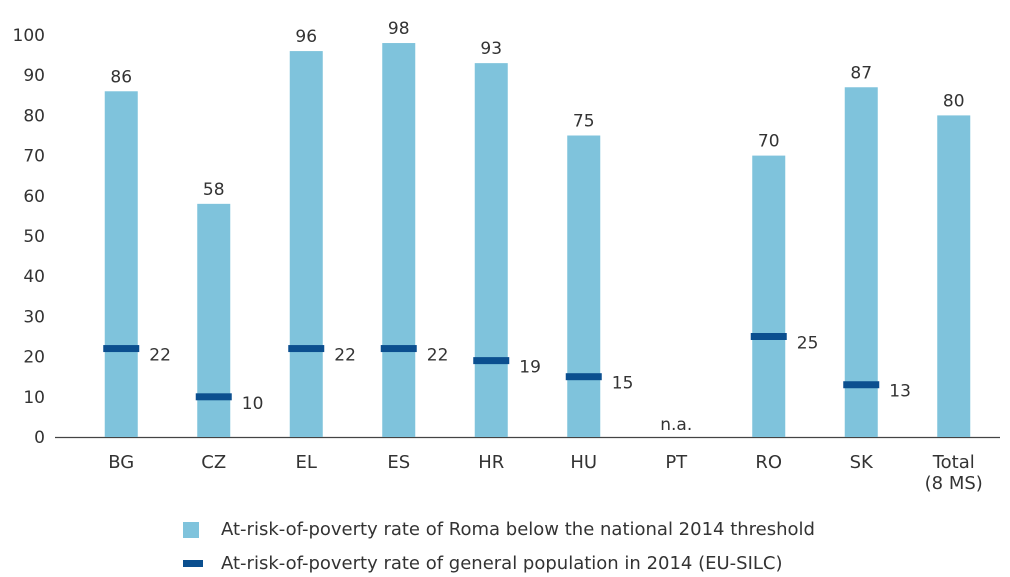  Describe the element at coordinates (527, 465) in the screenshot. I see `x-axis: BG CZ EL ES HR HU PT RO SK Total (8 MS)` at that location.